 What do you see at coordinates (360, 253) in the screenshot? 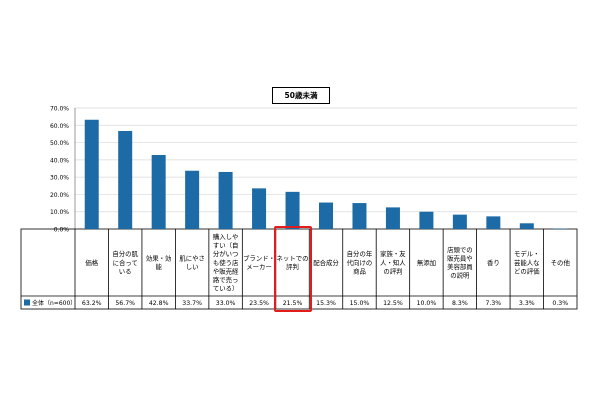
I see `category-label: 自分の年` at bounding box center [360, 253].